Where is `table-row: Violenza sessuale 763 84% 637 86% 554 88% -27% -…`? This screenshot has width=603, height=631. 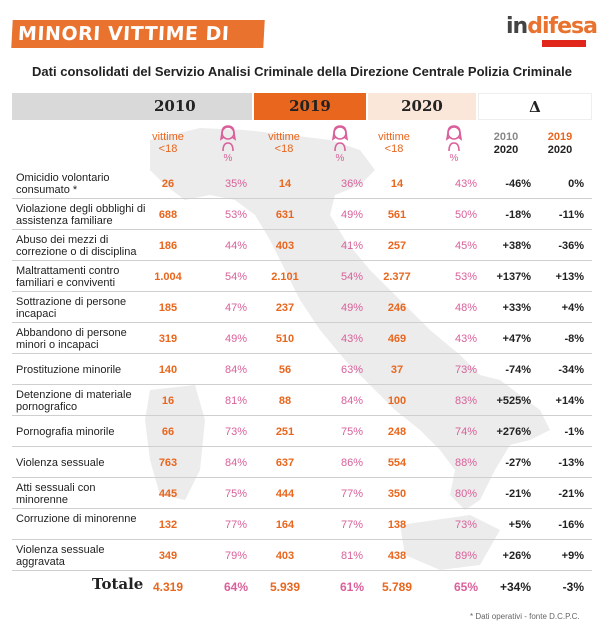 table-row: Violenza sessuale 763 84% 637 86% 554 88% -27% -… is located at coordinates (302, 462).